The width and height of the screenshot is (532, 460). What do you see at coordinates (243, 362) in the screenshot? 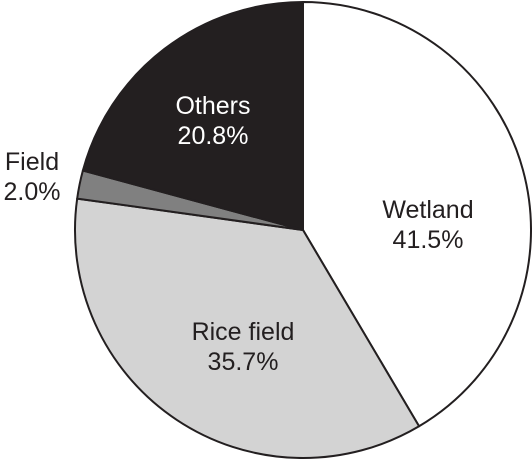
I see `slice-value-rice-field: 35.7%` at bounding box center [243, 362].